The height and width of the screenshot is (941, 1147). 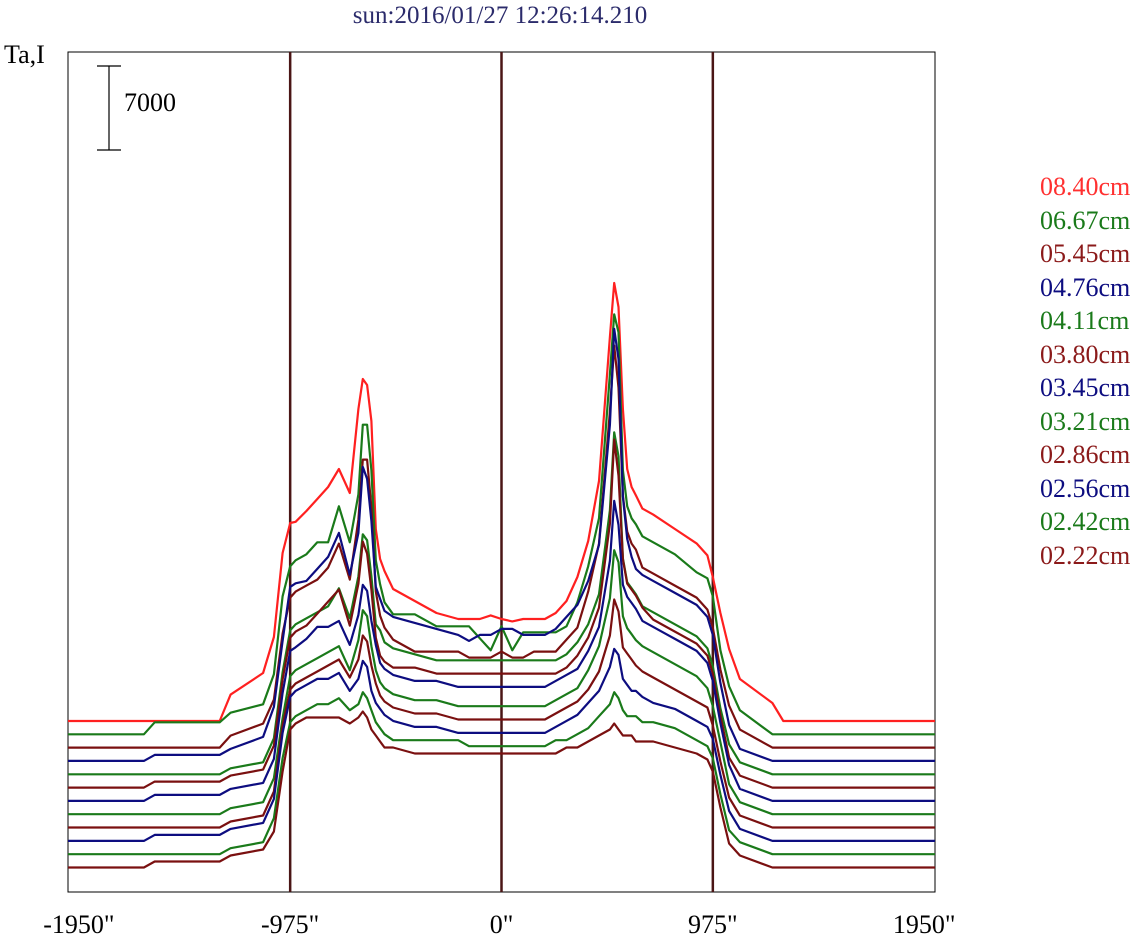 I want to click on y-axis-label: Ta,I, so click(x=24, y=54).